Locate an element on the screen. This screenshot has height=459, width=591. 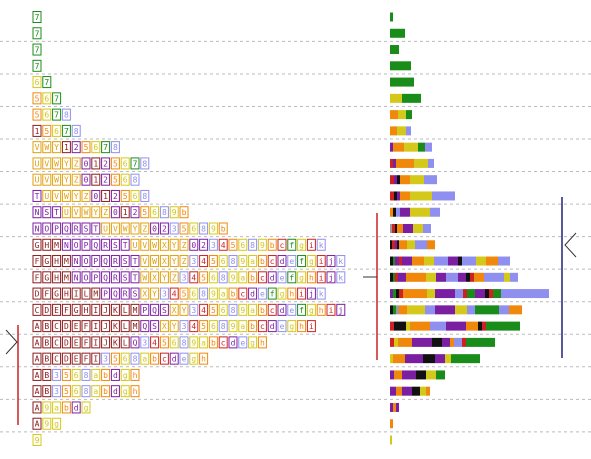
char: N is located at coordinates (37, 212).